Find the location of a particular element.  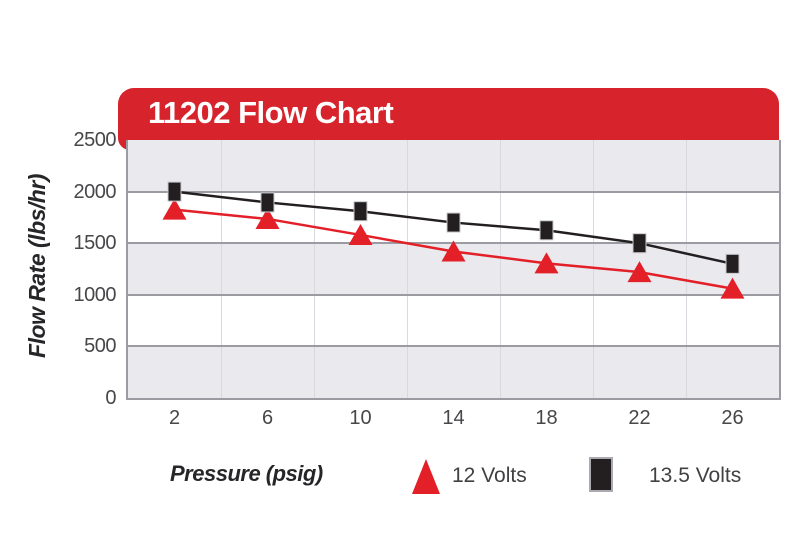

x-tick-label: 18 is located at coordinates (546, 418).